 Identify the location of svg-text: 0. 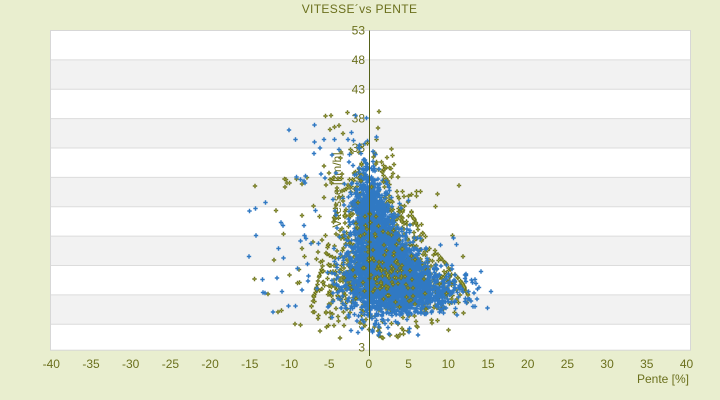
(369, 364).